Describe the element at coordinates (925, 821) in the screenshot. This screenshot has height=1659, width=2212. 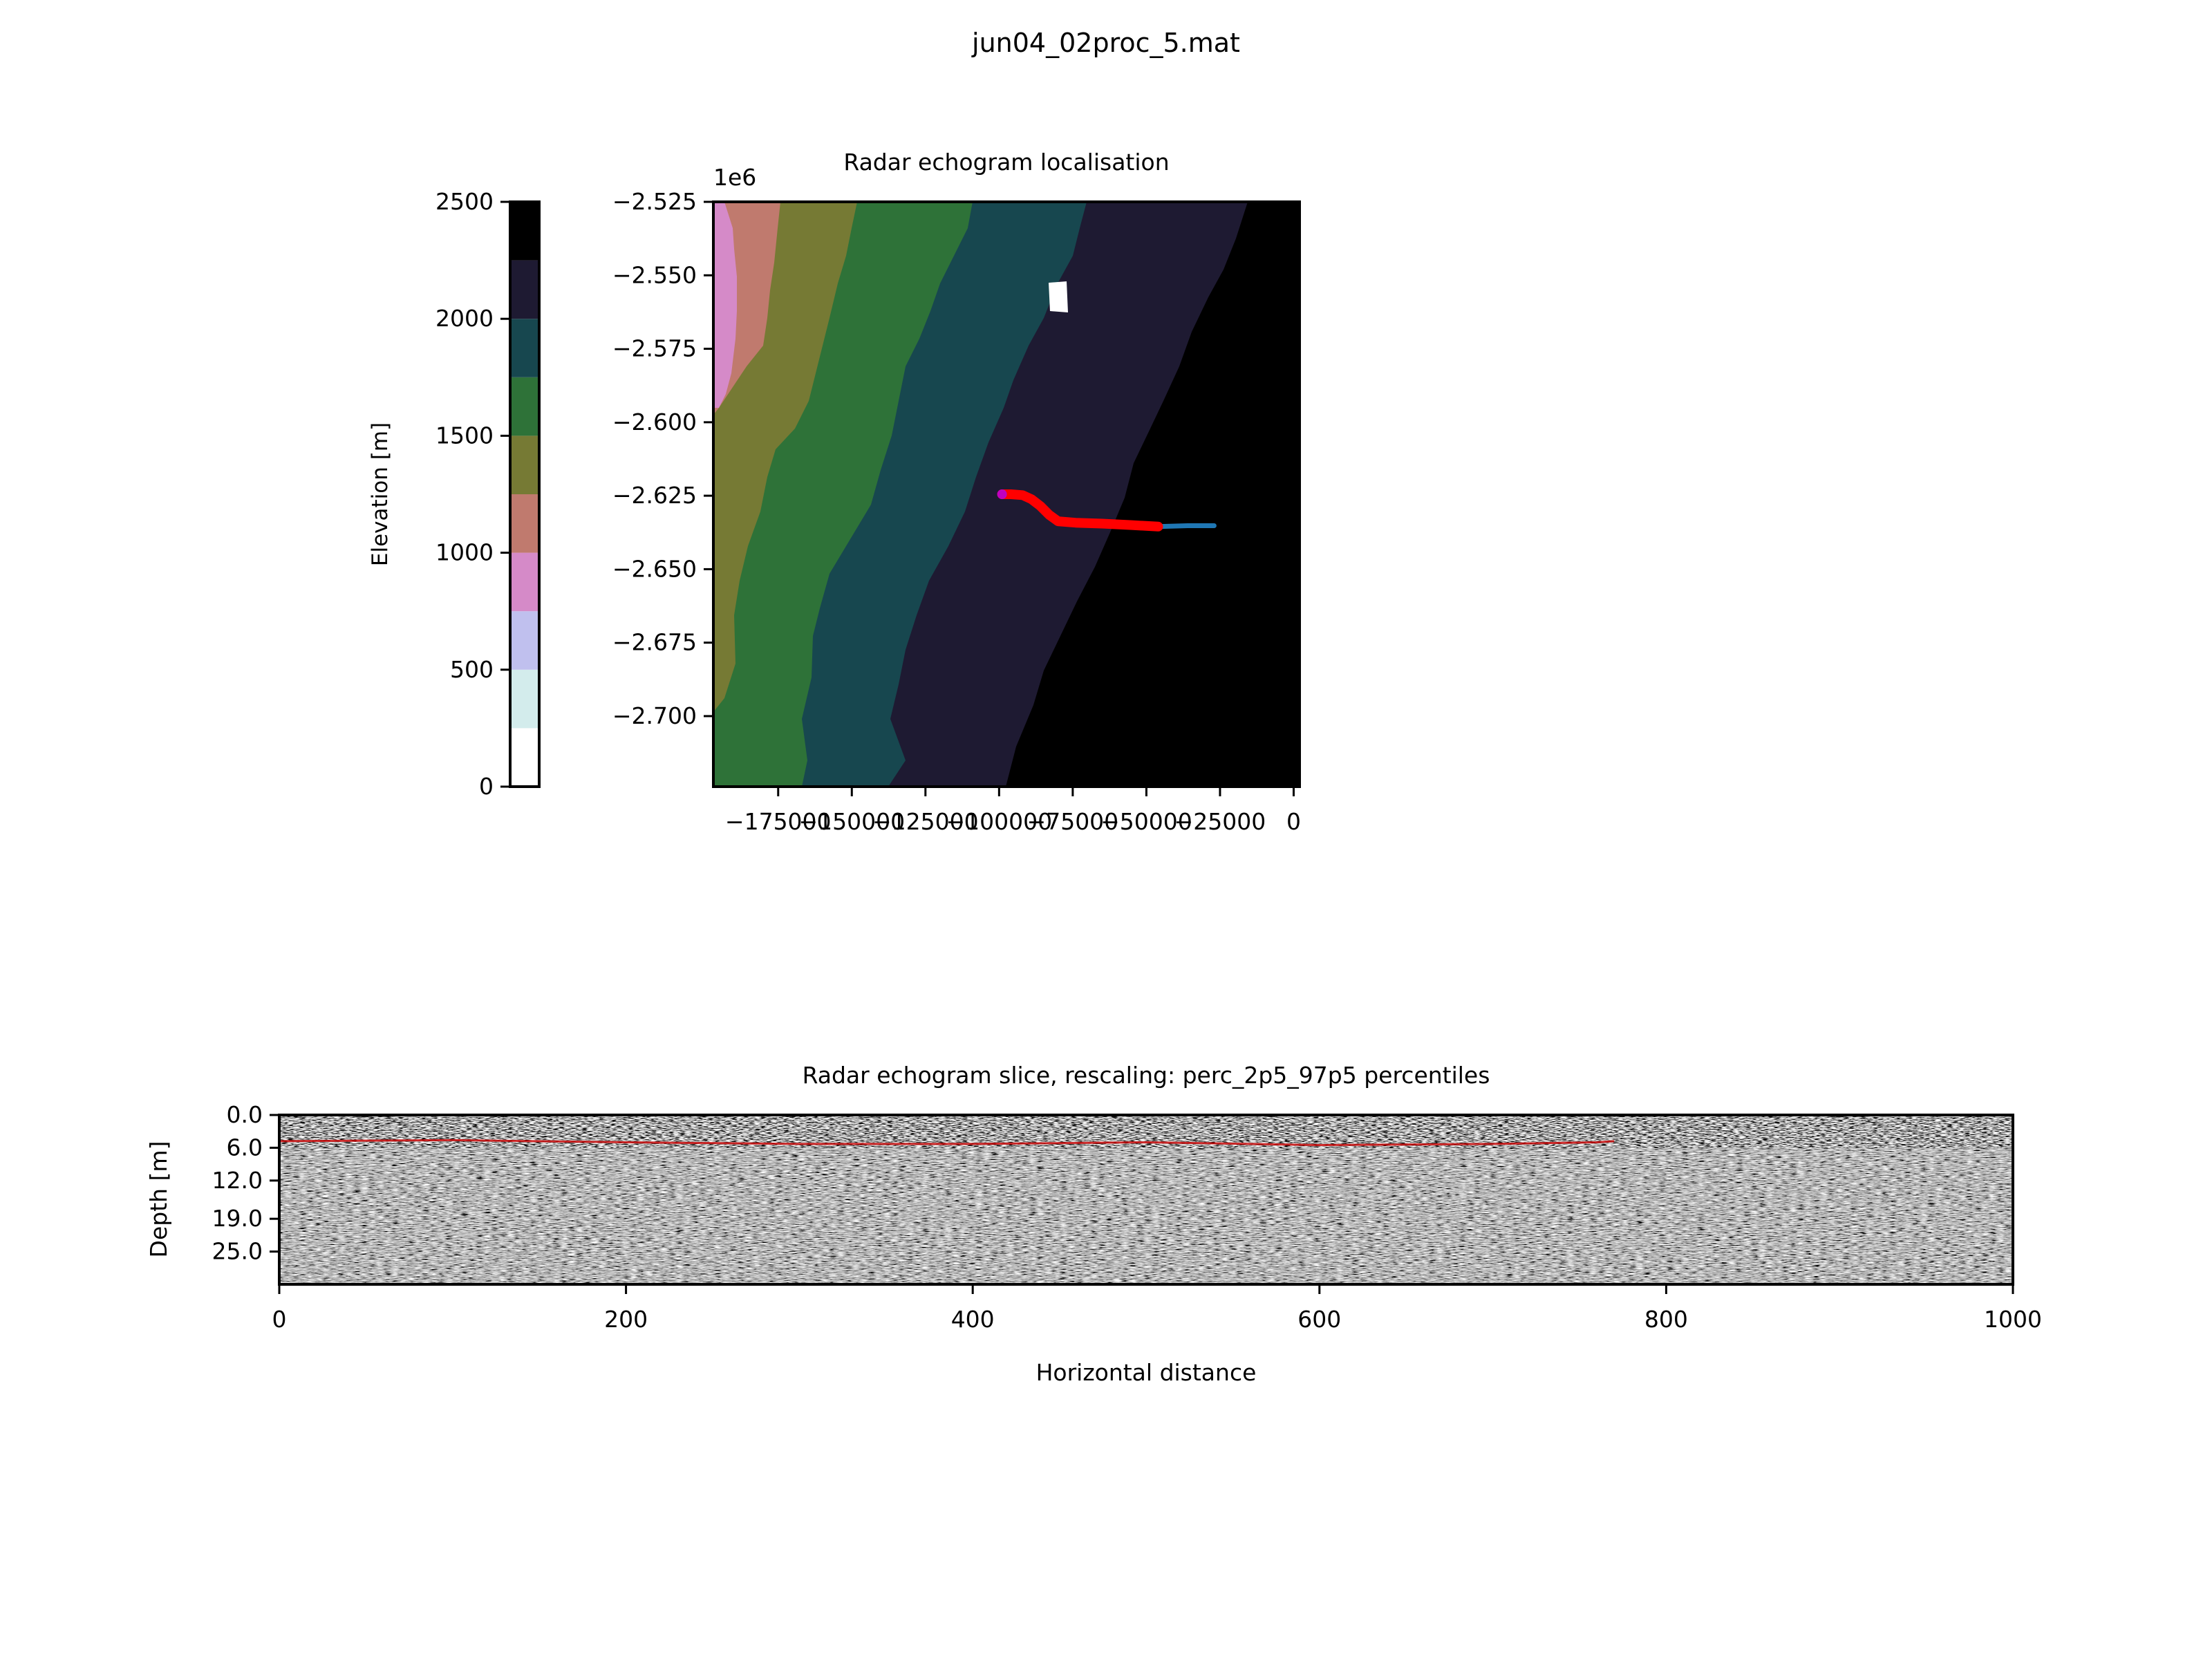
I see `map-x-tick-label: −125000` at that location.